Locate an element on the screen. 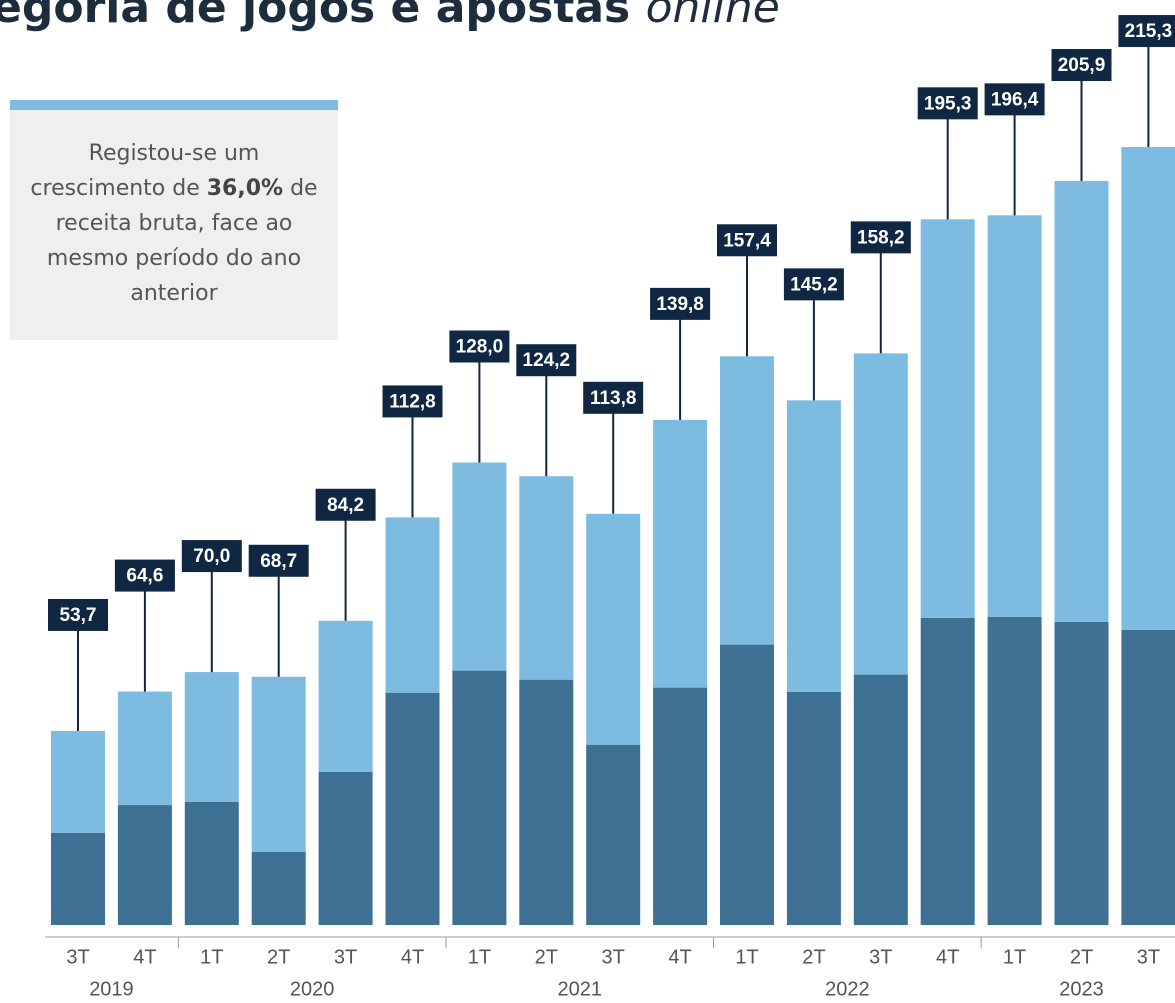 The width and height of the screenshot is (1175, 1003). data-label: 84,2 is located at coordinates (345, 505).